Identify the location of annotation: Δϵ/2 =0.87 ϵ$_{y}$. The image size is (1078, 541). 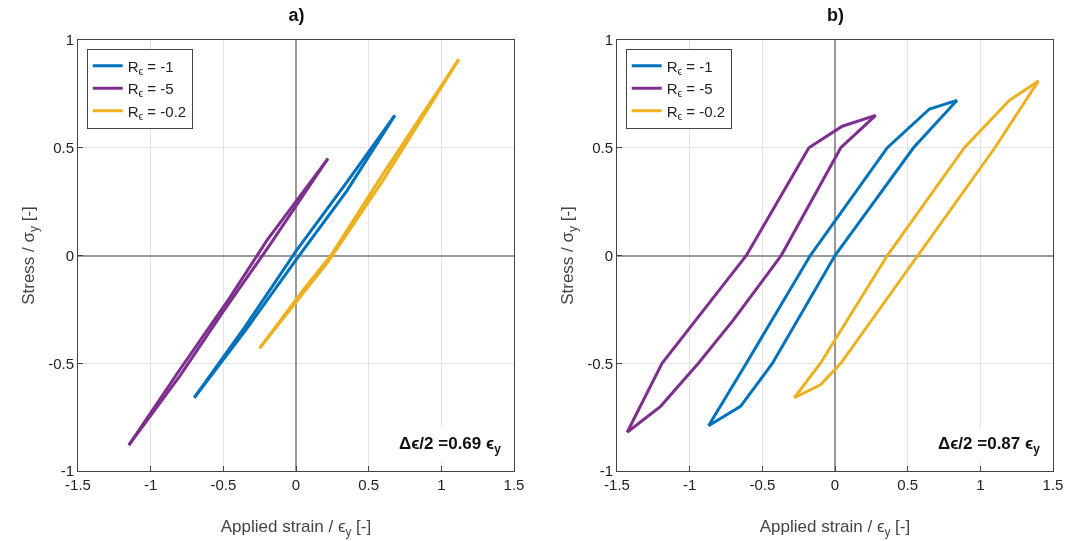
(989, 445).